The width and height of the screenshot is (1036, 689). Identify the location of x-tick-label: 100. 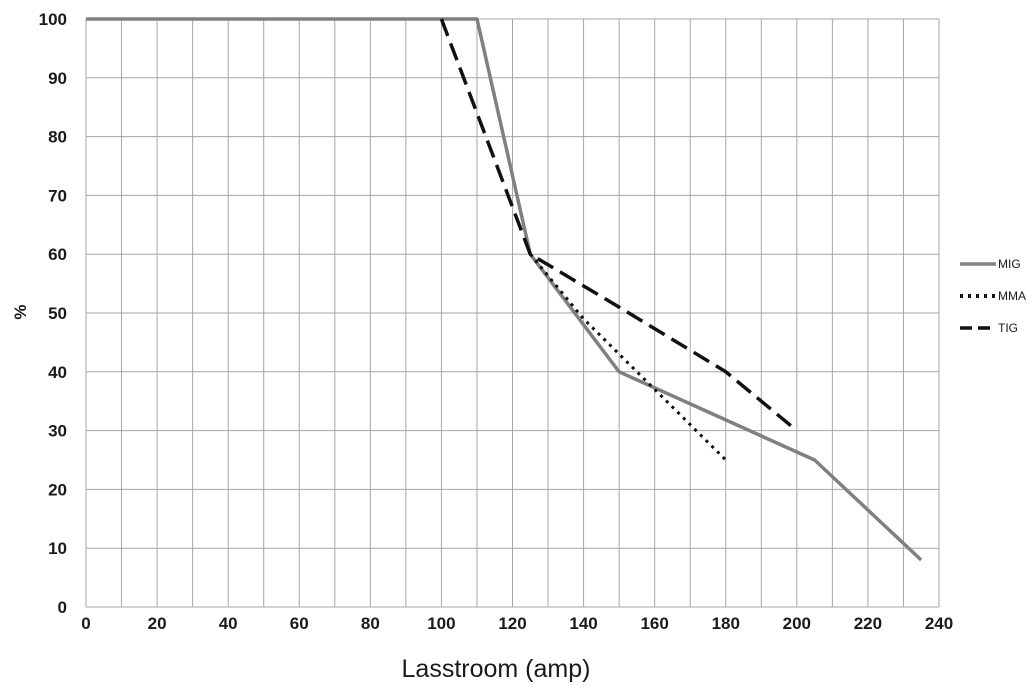
(441, 623).